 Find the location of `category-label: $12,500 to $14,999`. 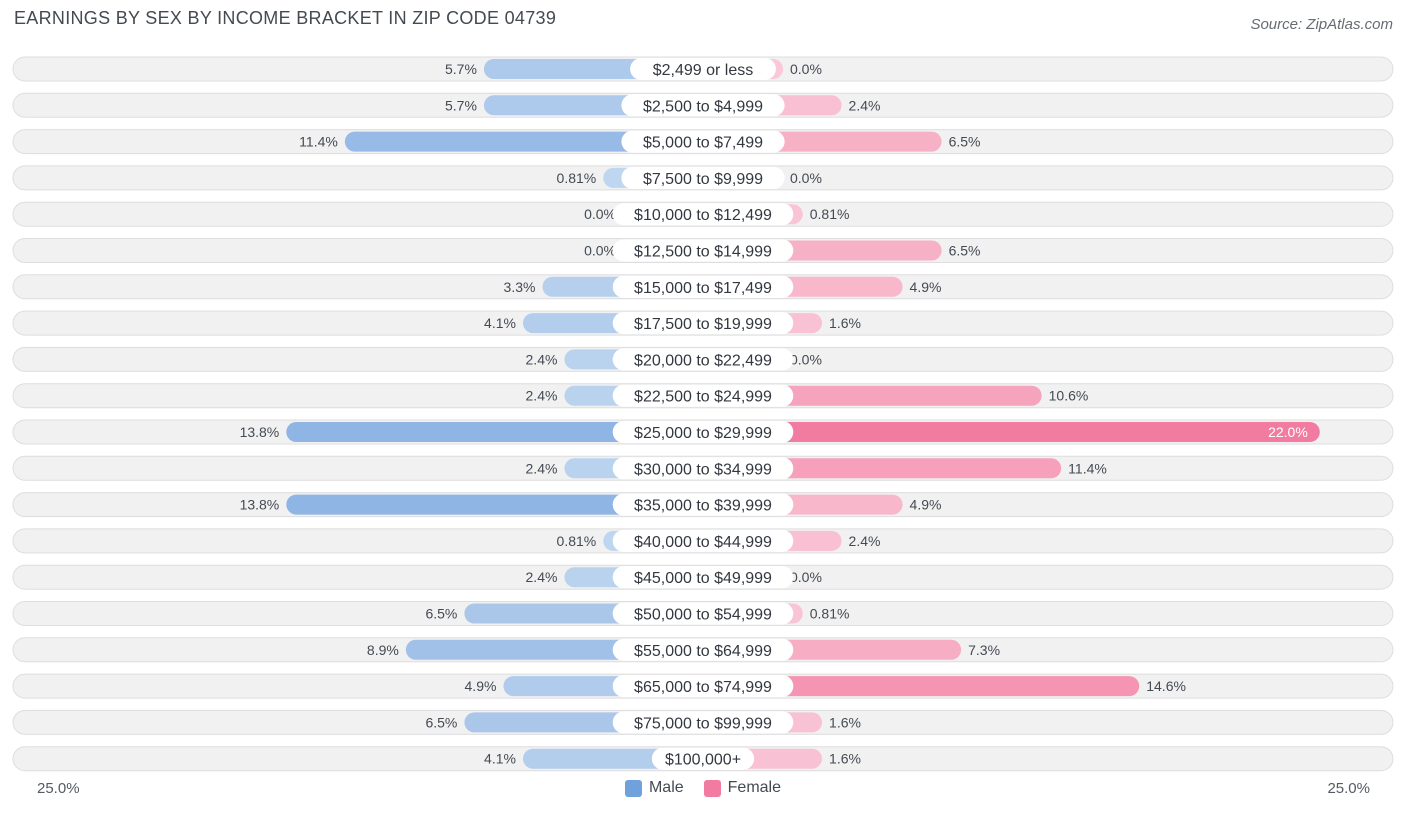

category-label: $12,500 to $14,999 is located at coordinates (703, 252).